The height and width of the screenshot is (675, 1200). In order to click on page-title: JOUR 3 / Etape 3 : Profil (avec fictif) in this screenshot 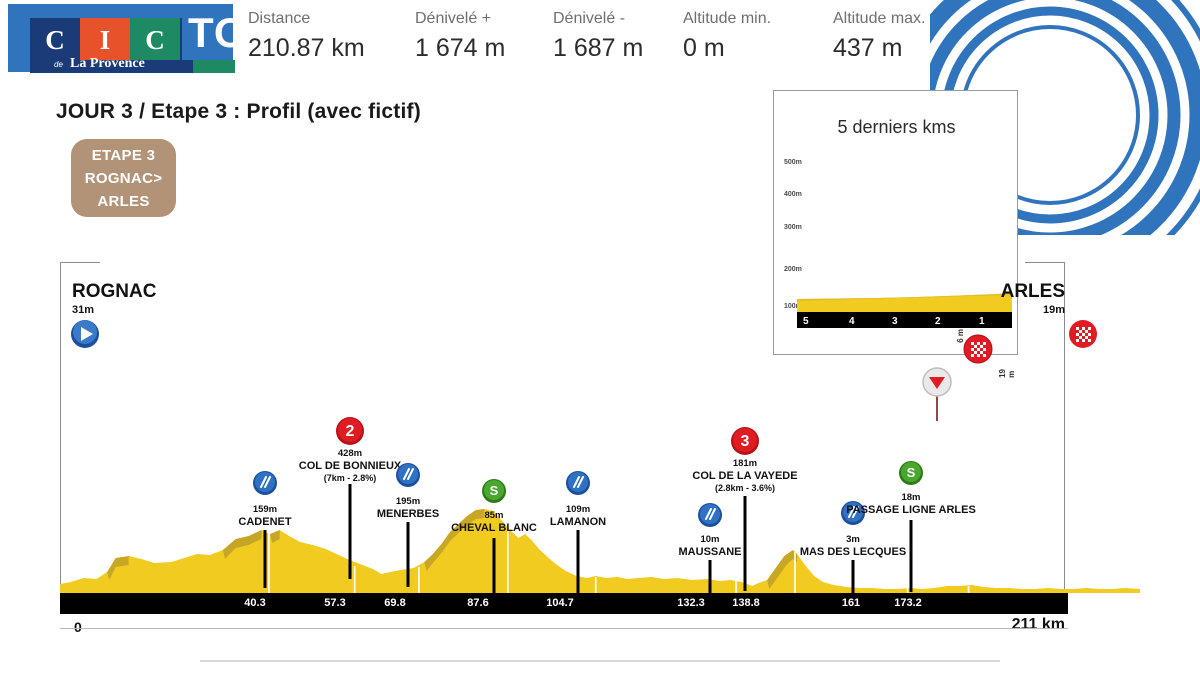, I will do `click(238, 111)`.